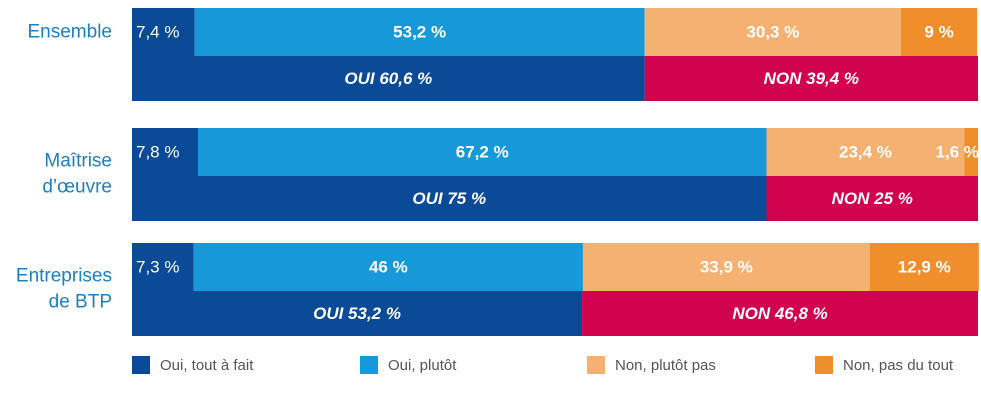 This screenshot has height=406, width=981. I want to click on segment-label: 9 %, so click(938, 31).